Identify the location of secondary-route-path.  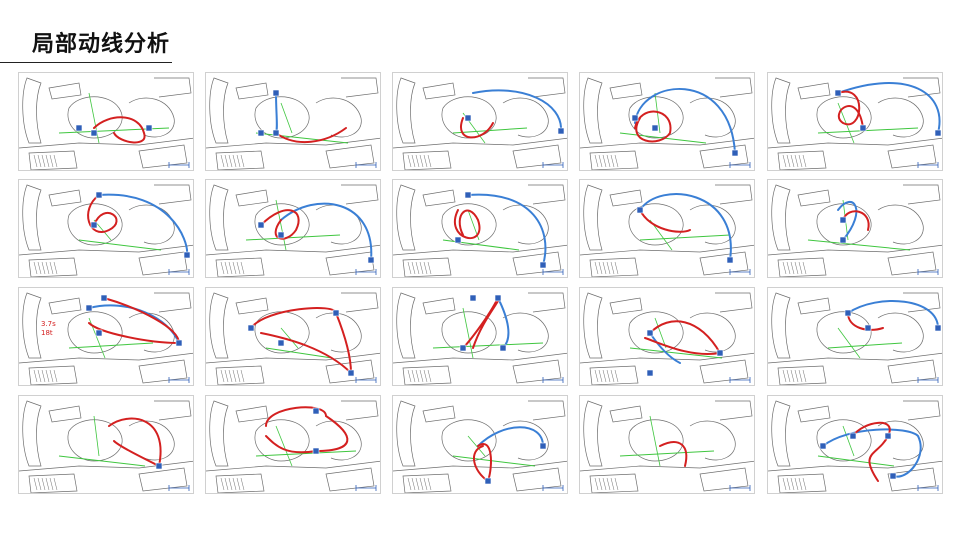
(507, 229).